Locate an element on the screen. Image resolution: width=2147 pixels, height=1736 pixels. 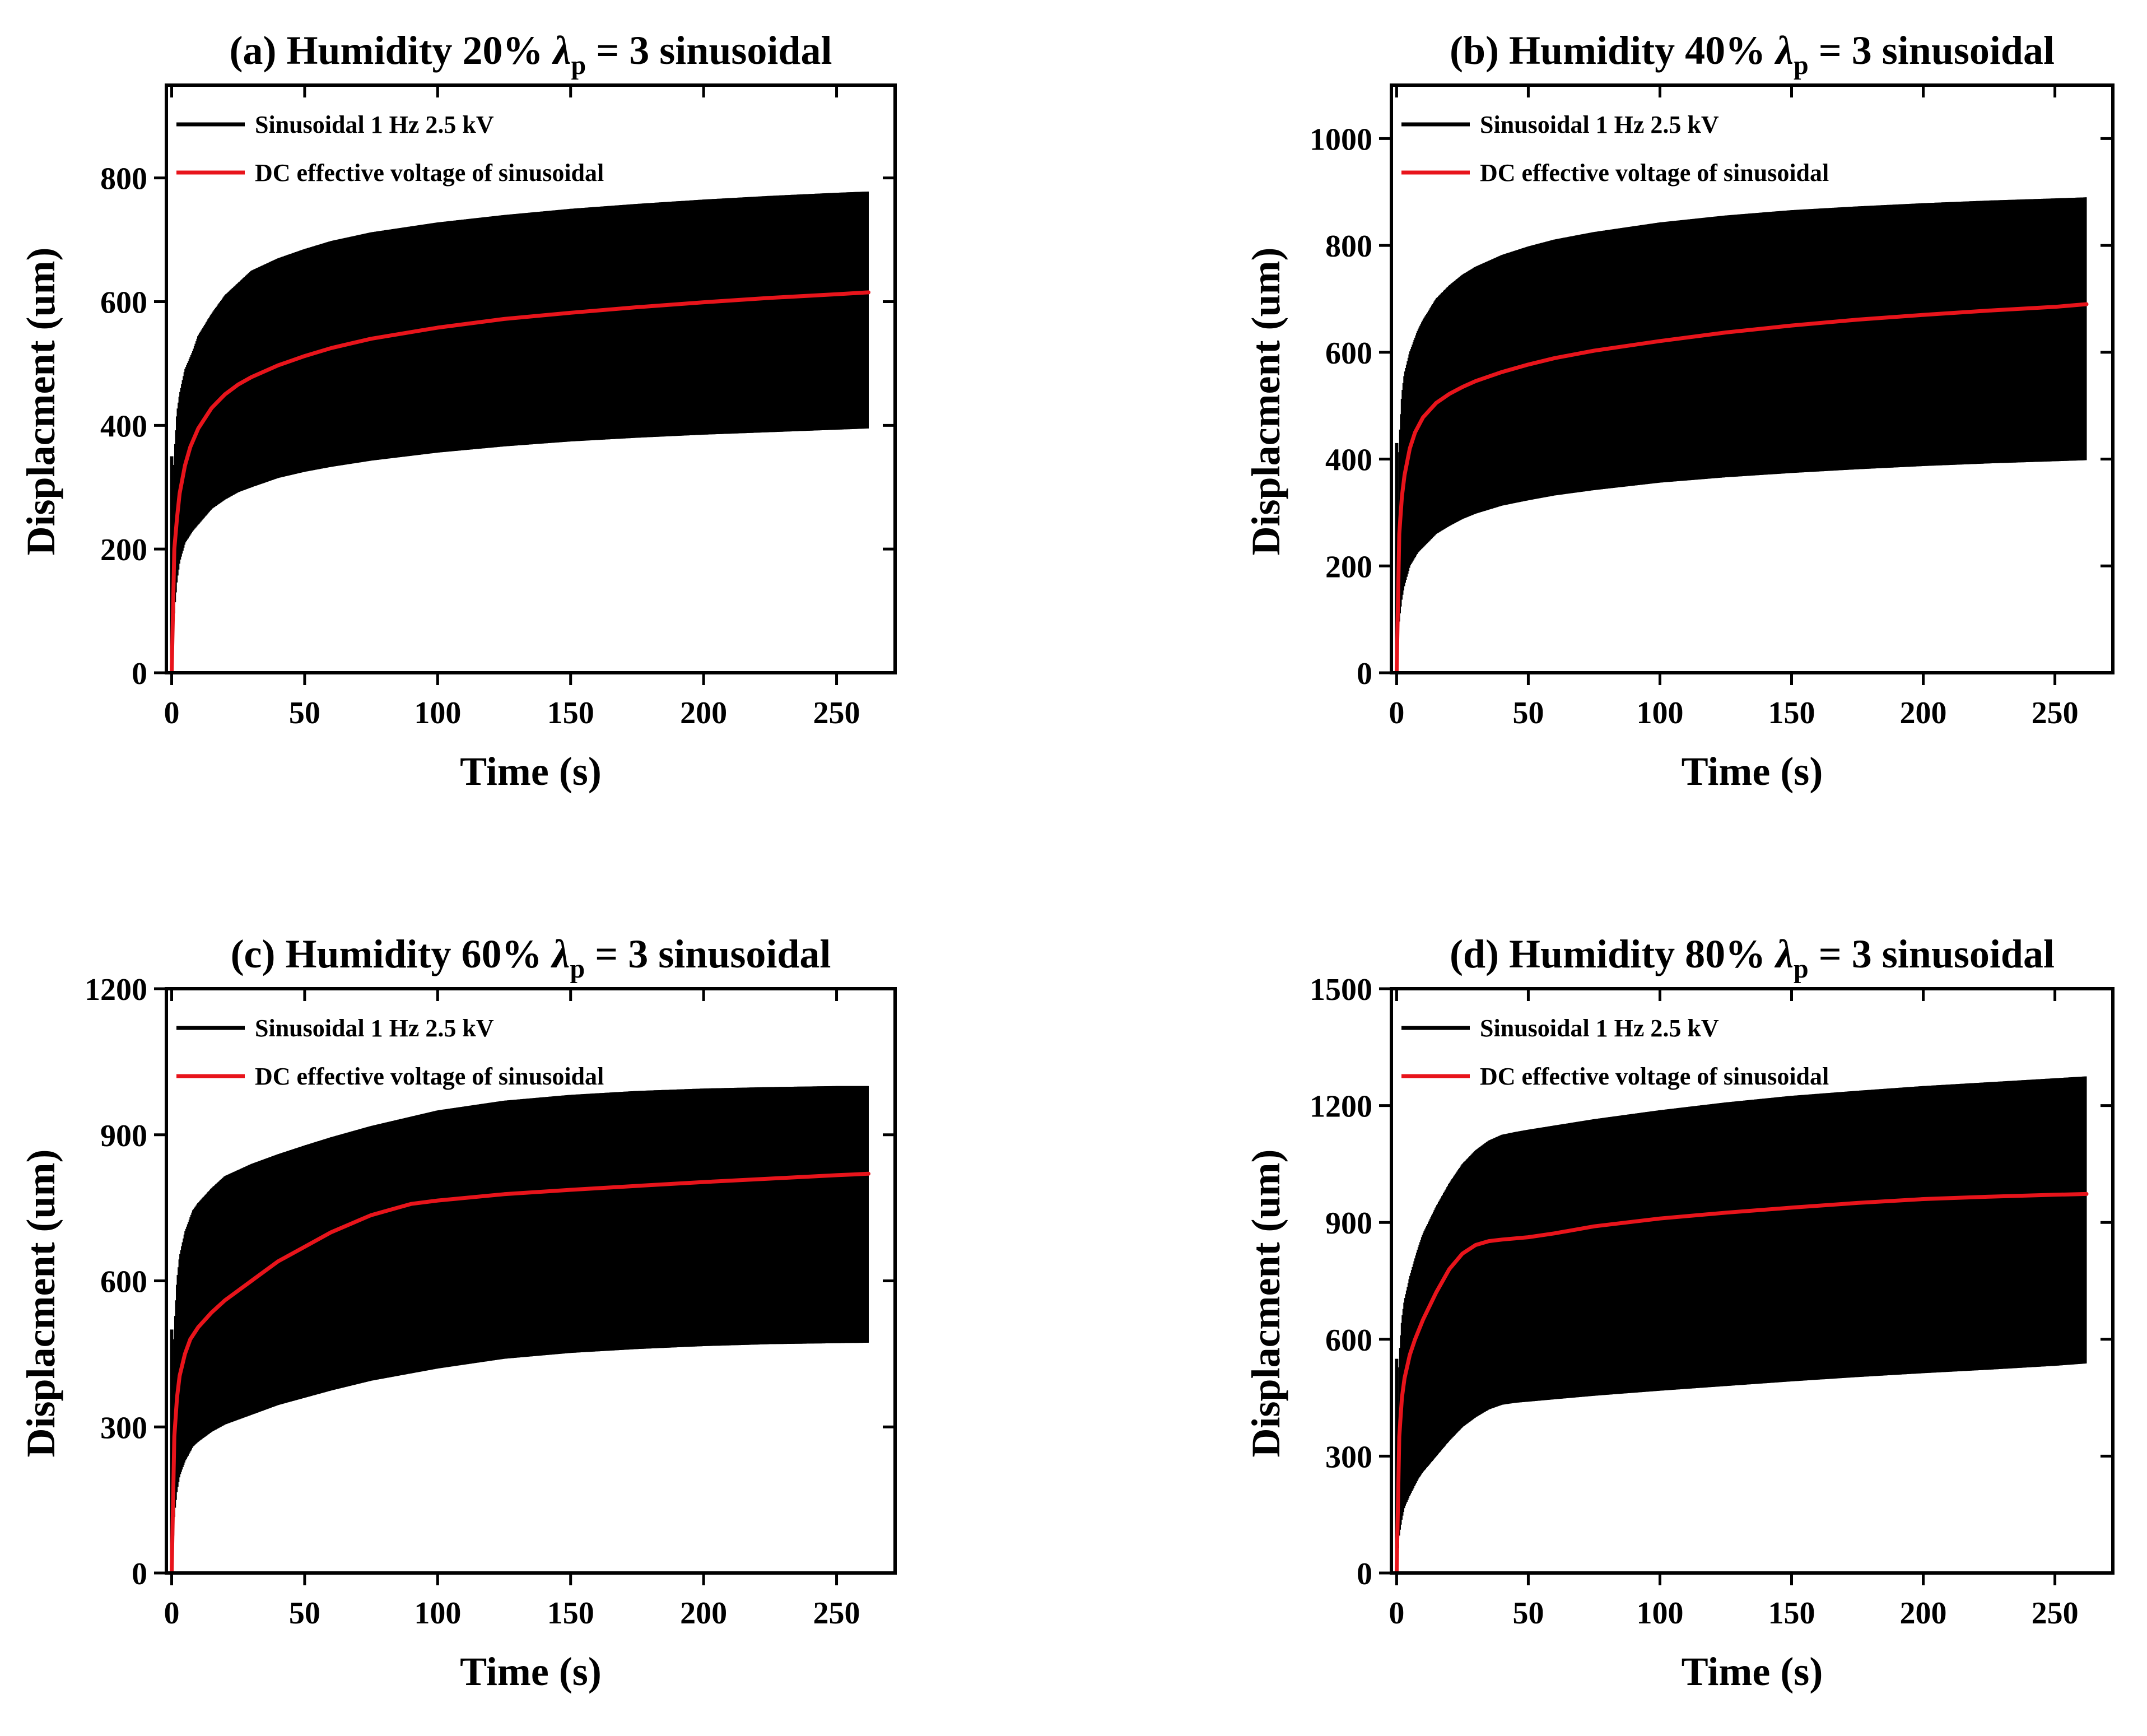
panel-title: (a) Humidity 20% λp = 3 sinusoidal is located at coordinates (531, 54).